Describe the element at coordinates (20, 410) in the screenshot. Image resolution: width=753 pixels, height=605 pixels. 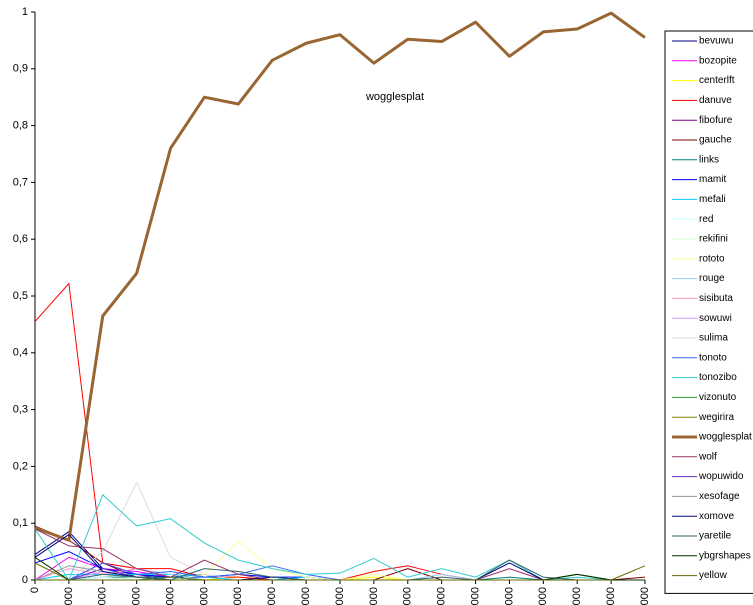
I see `y-tick-label: 0,3` at that location.